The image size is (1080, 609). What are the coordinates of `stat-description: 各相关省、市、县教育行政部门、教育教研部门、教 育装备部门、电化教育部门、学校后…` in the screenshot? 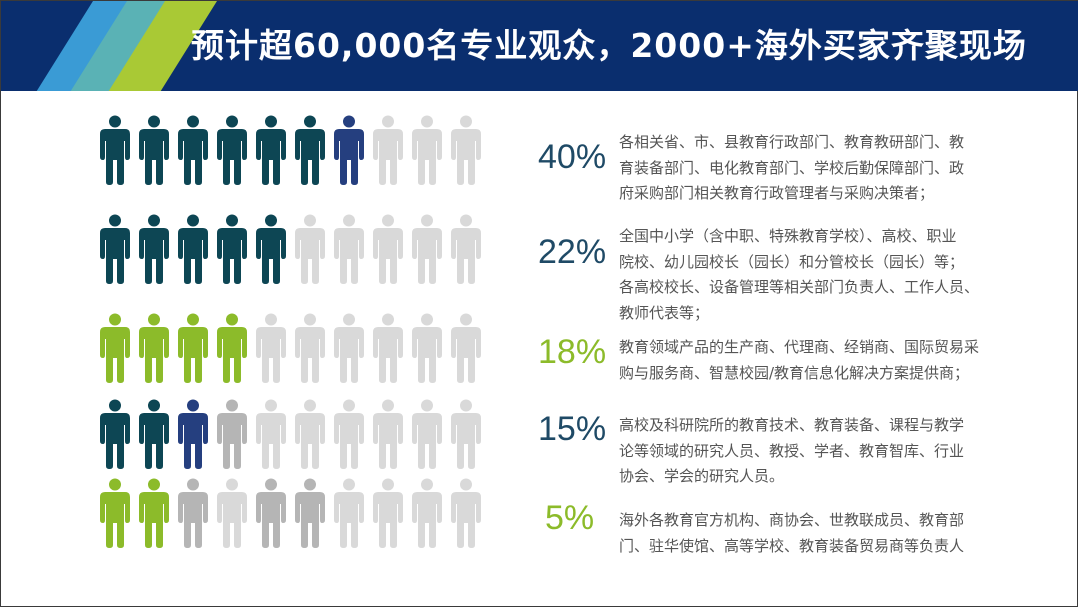 It's located at (809, 168).